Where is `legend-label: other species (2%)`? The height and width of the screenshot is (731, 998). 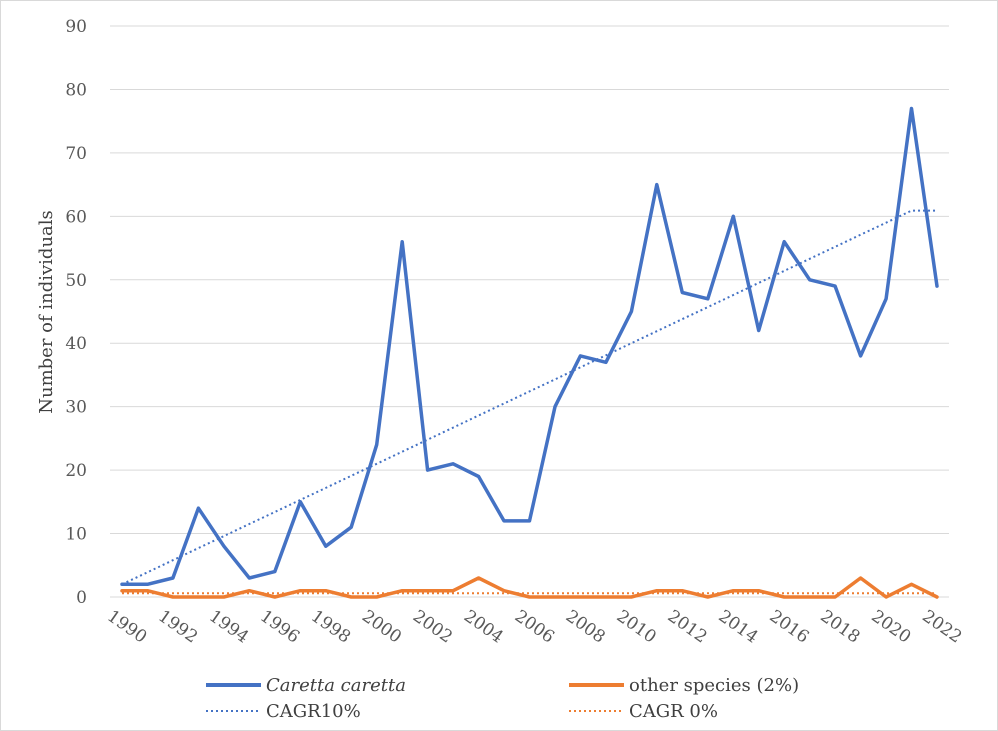
legend-label: other species (2%) is located at coordinates (714, 685).